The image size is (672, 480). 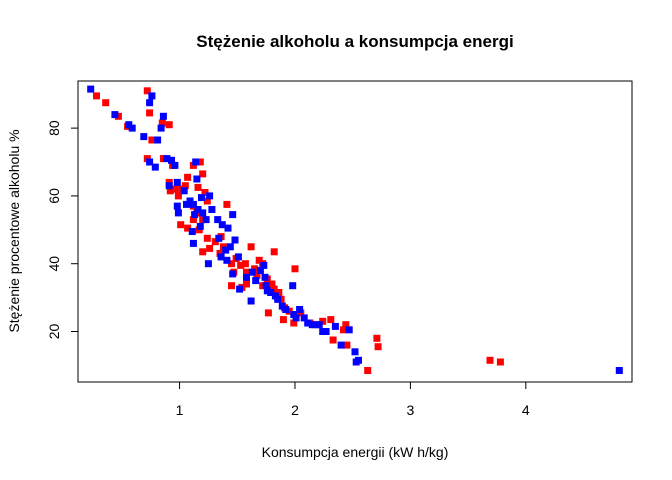 I want to click on y-tick-label: 60, so click(x=54, y=196).